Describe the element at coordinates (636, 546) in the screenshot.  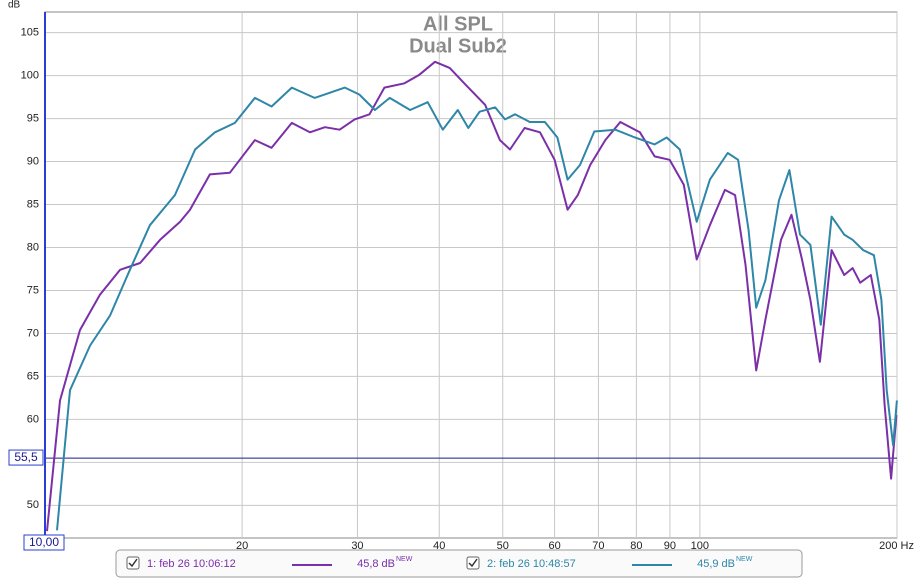
I see `x-tick-label: 80` at that location.